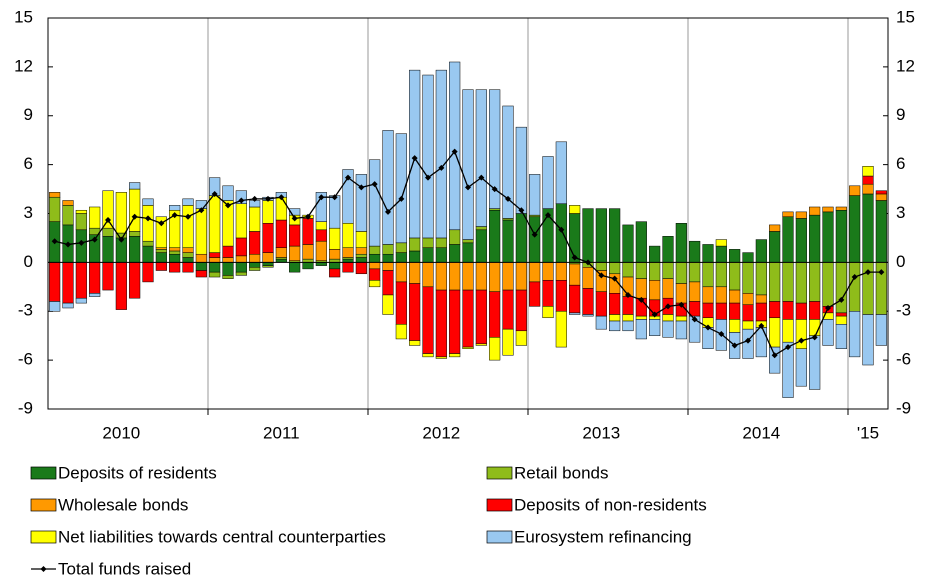 This screenshot has height=581, width=935. Describe the element at coordinates (121, 432) in the screenshot. I see `x-tick-label: 2010` at that location.